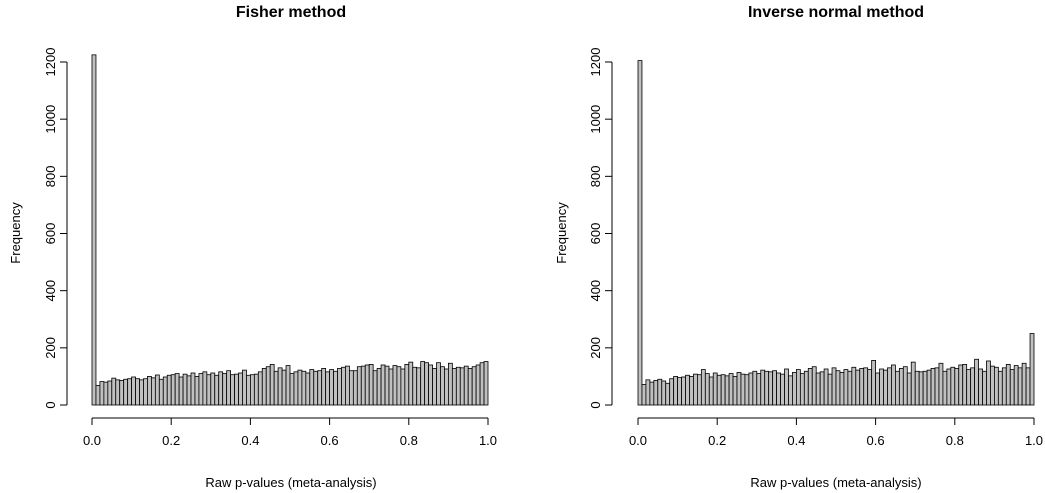 The height and width of the screenshot is (493, 1045). What do you see at coordinates (595, 176) in the screenshot?
I see `y-tick-label: 800` at bounding box center [595, 176].